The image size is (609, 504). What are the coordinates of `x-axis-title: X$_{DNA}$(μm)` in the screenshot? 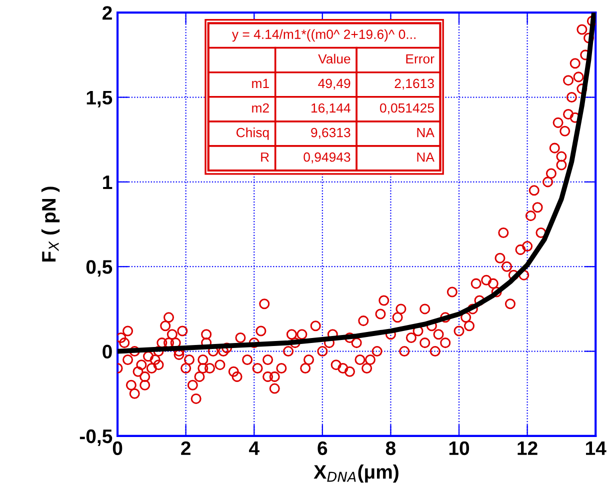 It's located at (356, 473).